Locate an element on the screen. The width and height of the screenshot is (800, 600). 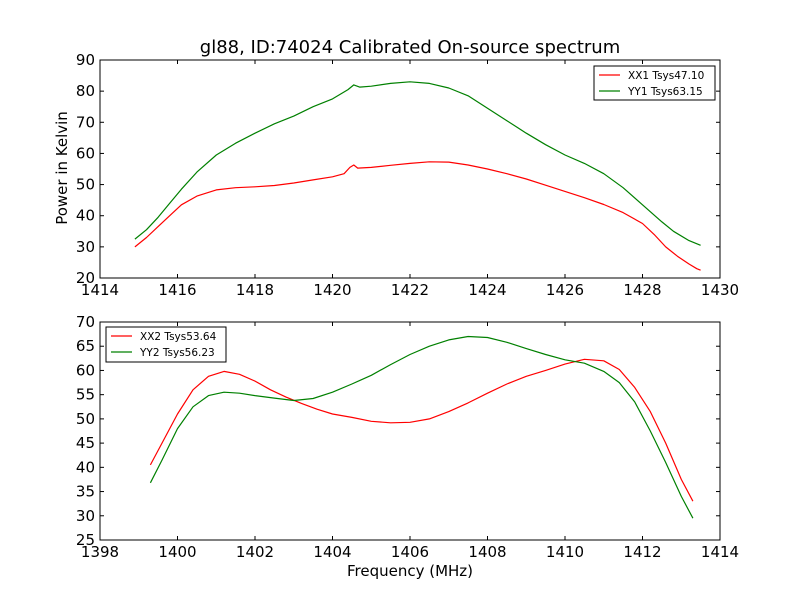
x-tick-label: 1422 is located at coordinates (410, 290).